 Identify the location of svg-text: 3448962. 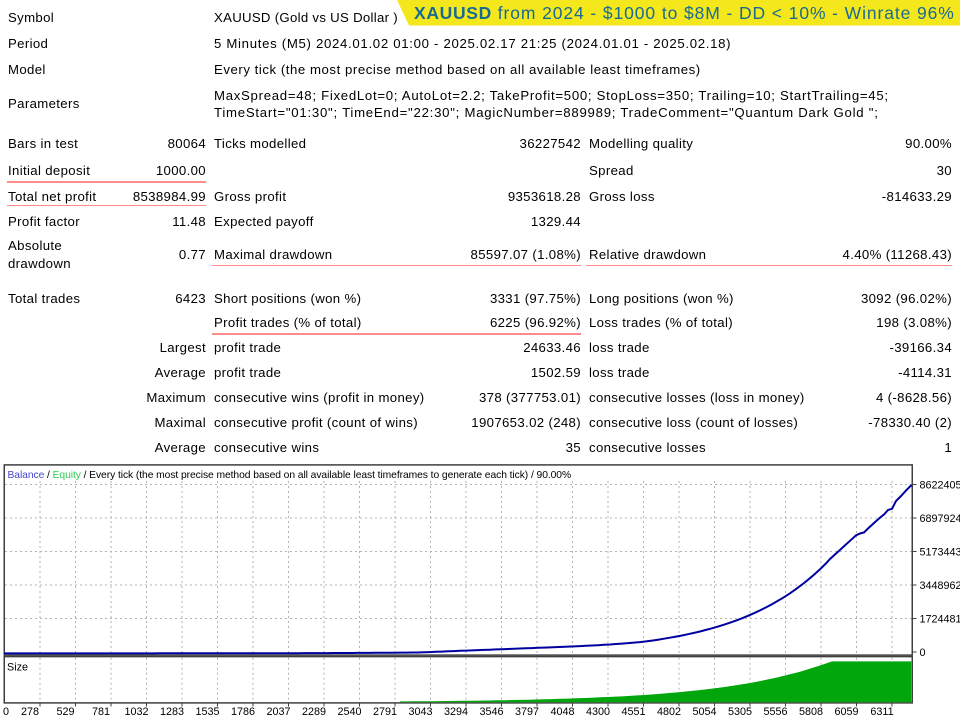
(940, 586).